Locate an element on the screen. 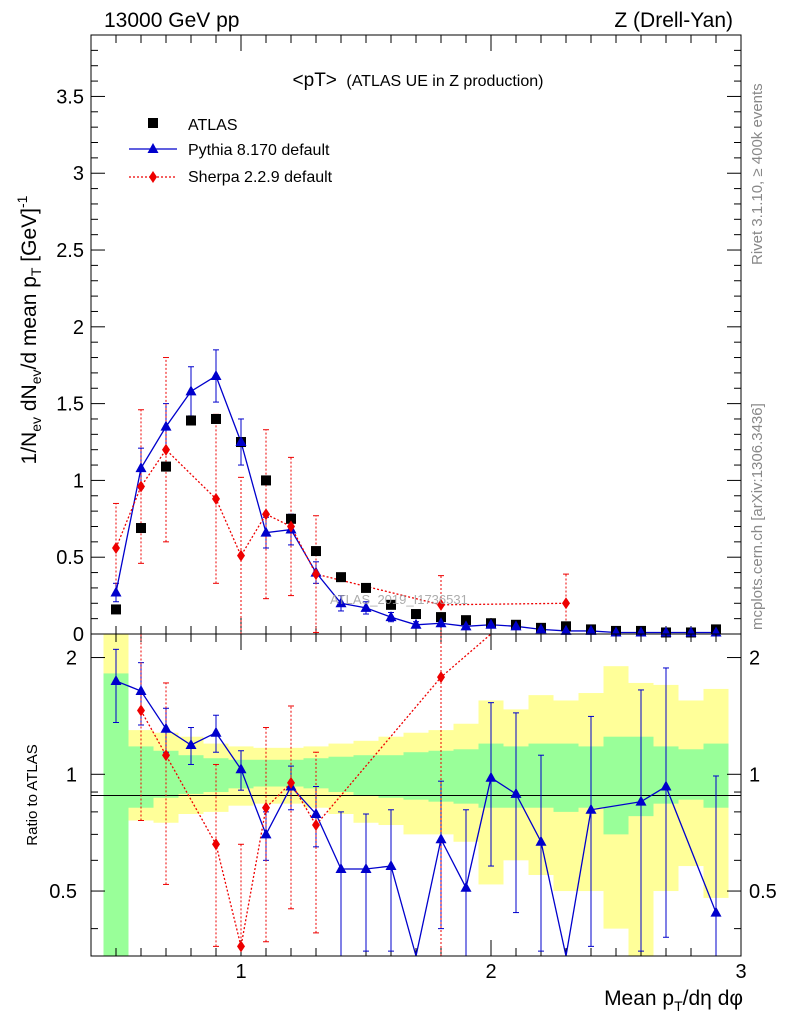 The height and width of the screenshot is (1024, 786). sherpa-line is located at coordinates (341, 527).